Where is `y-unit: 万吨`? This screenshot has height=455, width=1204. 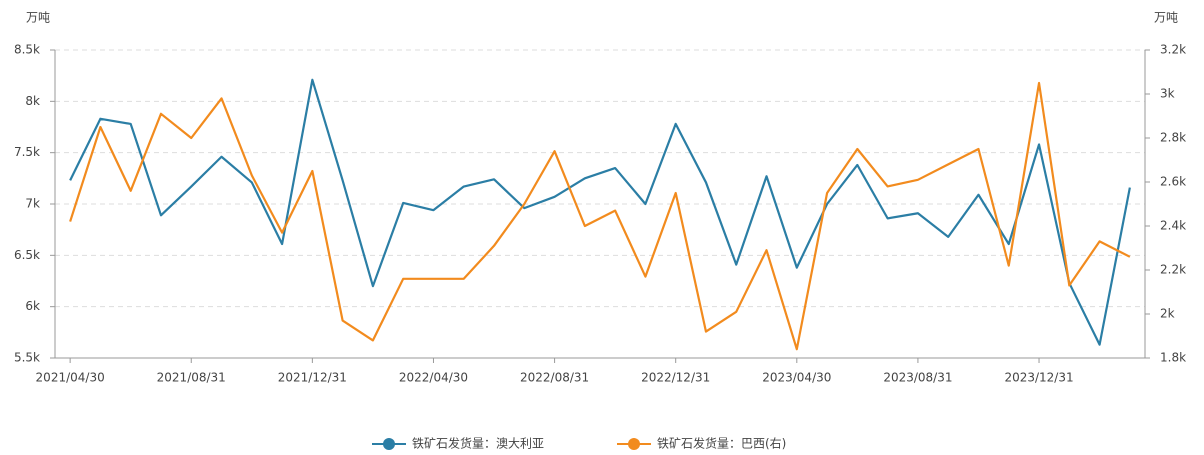 y-unit: 万吨 is located at coordinates (38, 18).